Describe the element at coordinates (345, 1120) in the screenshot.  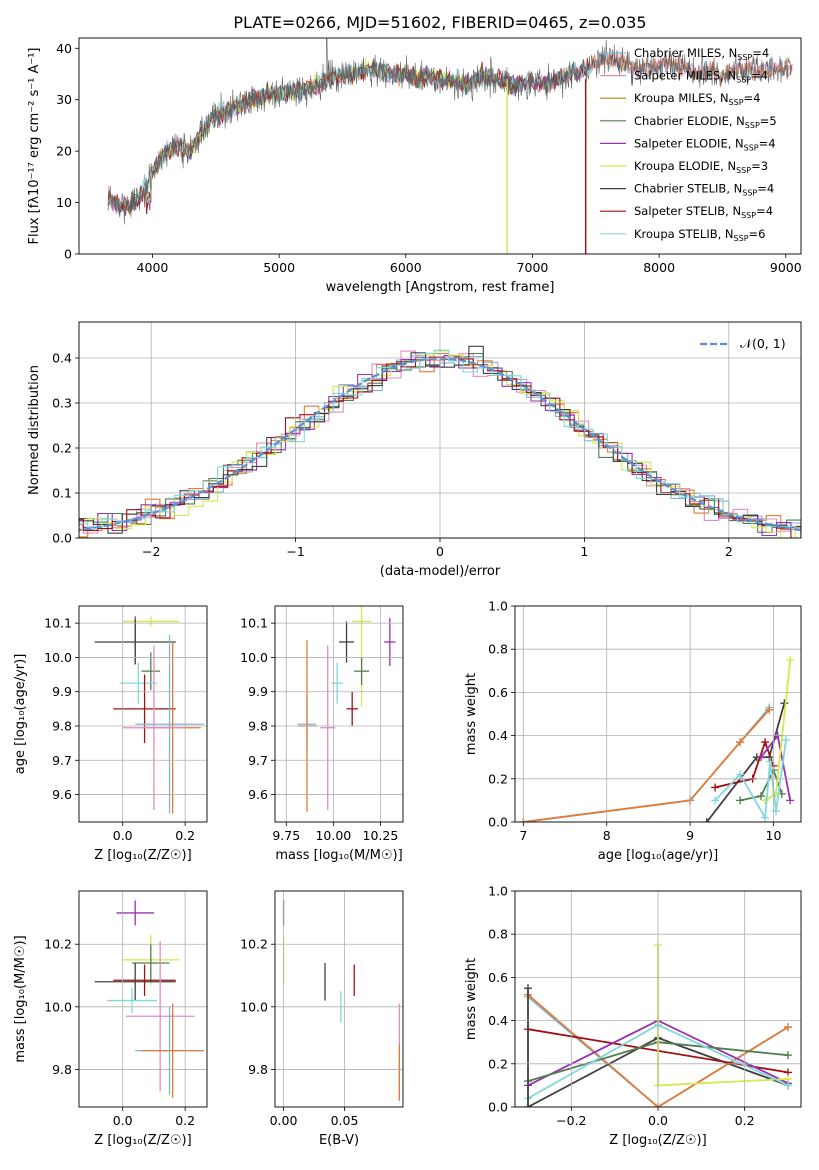
I see `x-tick-label: 0.05` at that location.